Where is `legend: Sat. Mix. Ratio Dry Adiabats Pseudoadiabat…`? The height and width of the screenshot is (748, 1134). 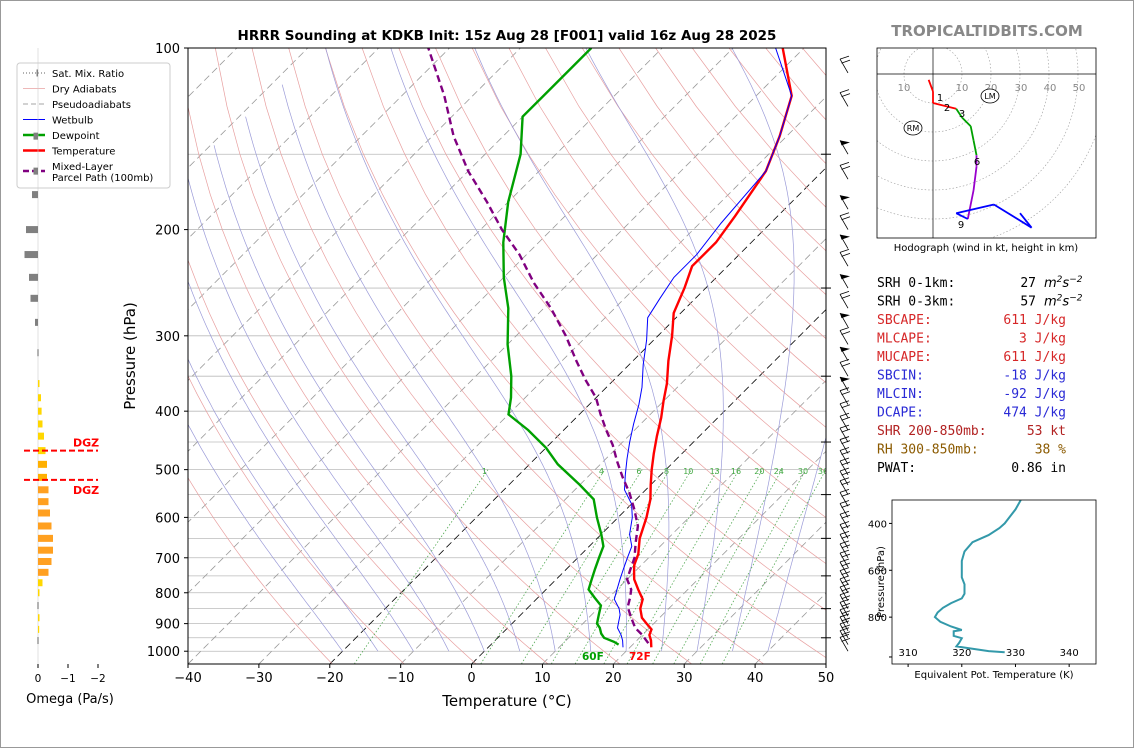
legend: Sat. Mix. Ratio Dry Adiabats Pseudoadiabat… is located at coordinates (93, 125).